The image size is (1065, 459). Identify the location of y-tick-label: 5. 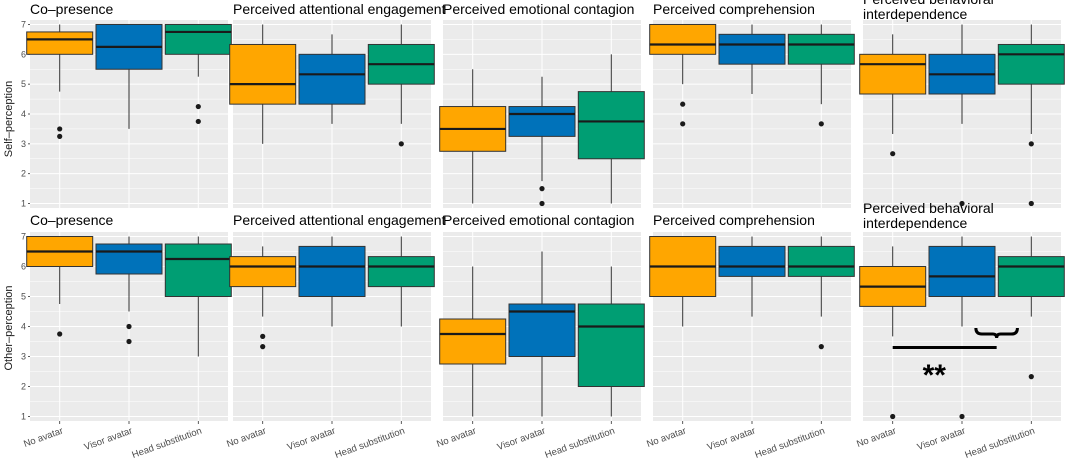
(23, 297).